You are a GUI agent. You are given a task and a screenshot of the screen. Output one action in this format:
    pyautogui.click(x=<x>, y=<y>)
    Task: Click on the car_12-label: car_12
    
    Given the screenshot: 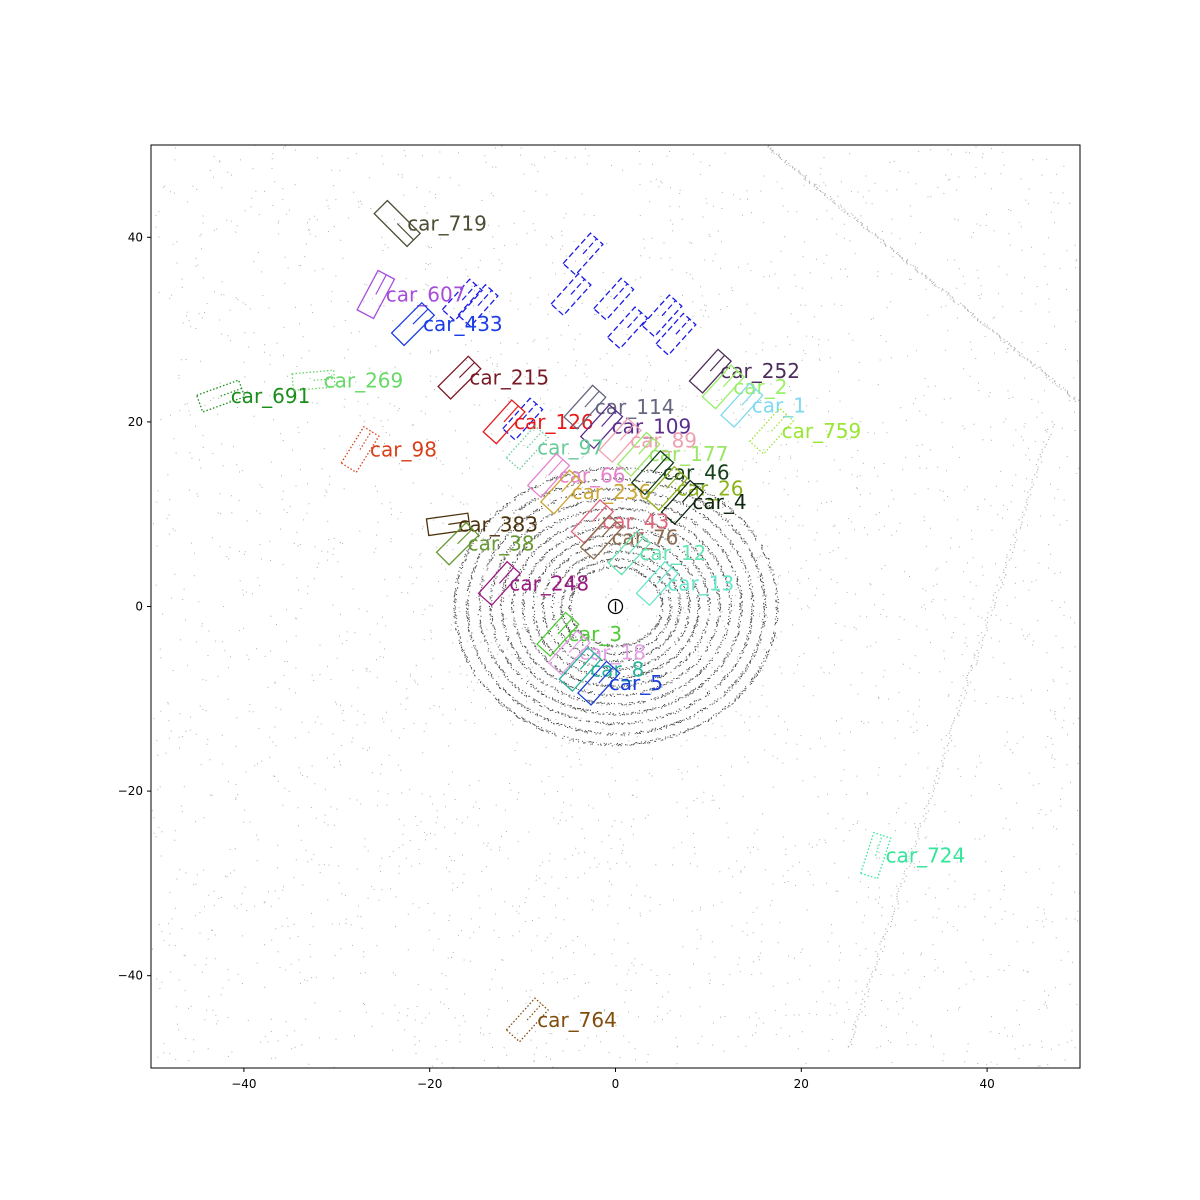 What is the action you would take?
    pyautogui.click(x=672, y=553)
    